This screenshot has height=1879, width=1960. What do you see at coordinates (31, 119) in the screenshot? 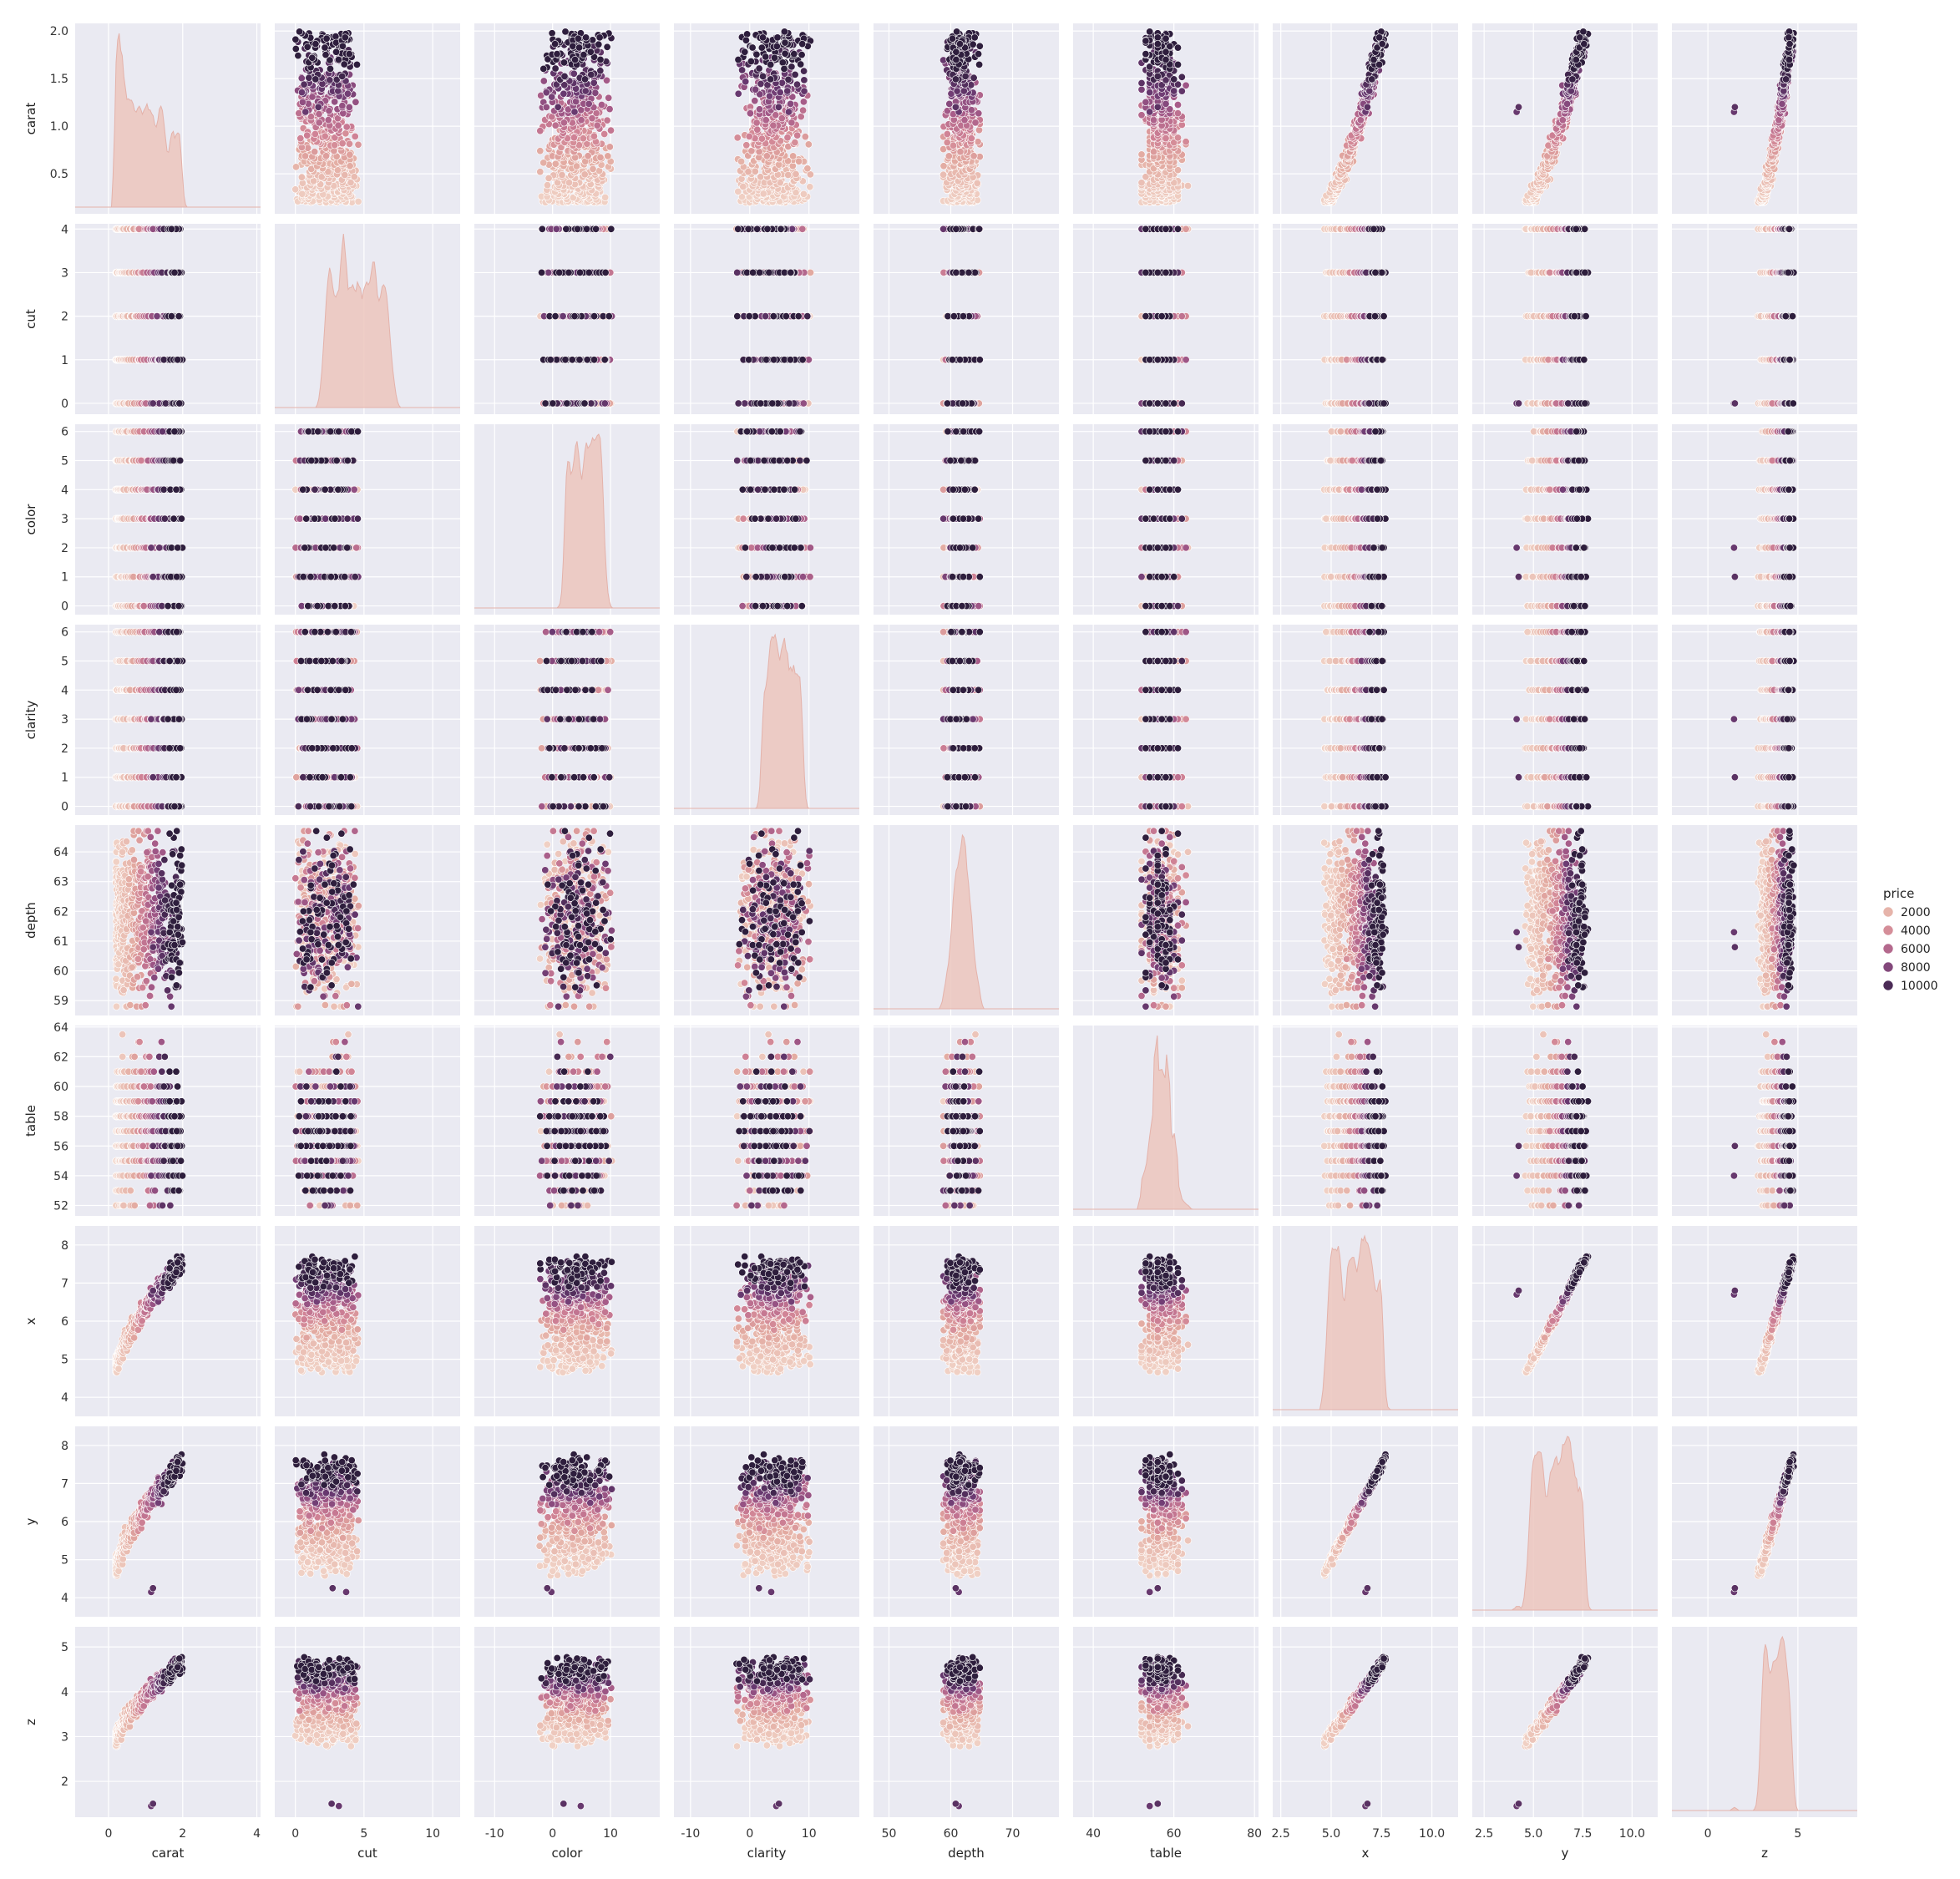
I see `ylabel-carat: carat` at bounding box center [31, 119].